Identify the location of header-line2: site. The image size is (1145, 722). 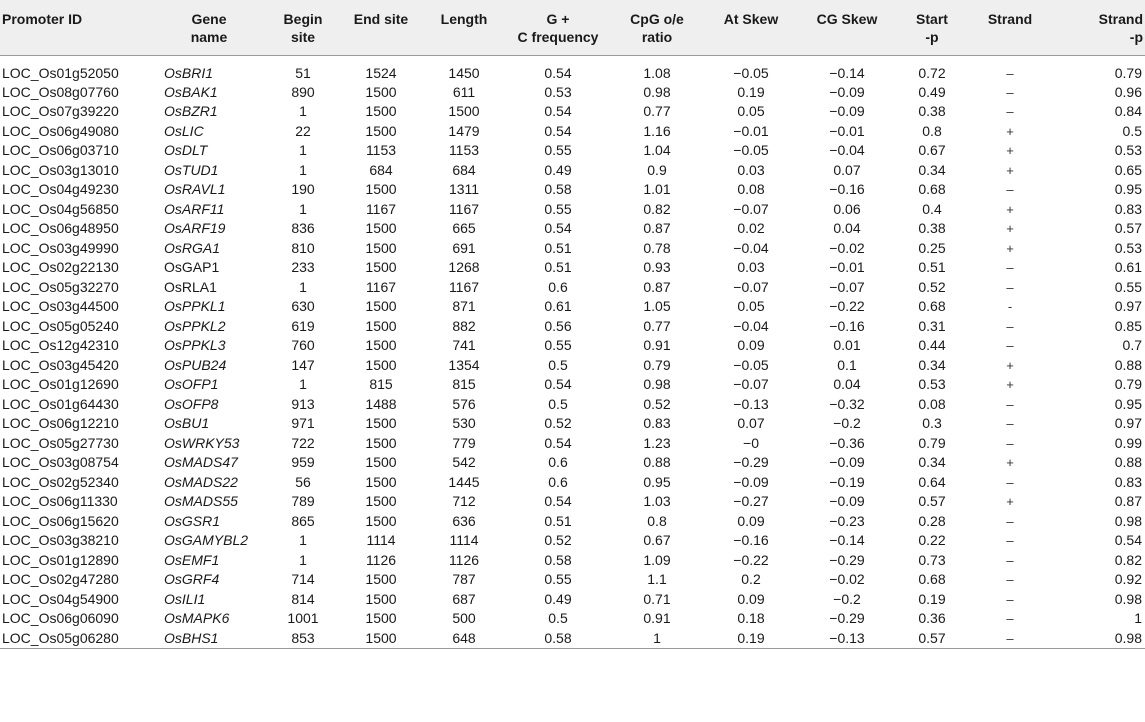
(303, 37).